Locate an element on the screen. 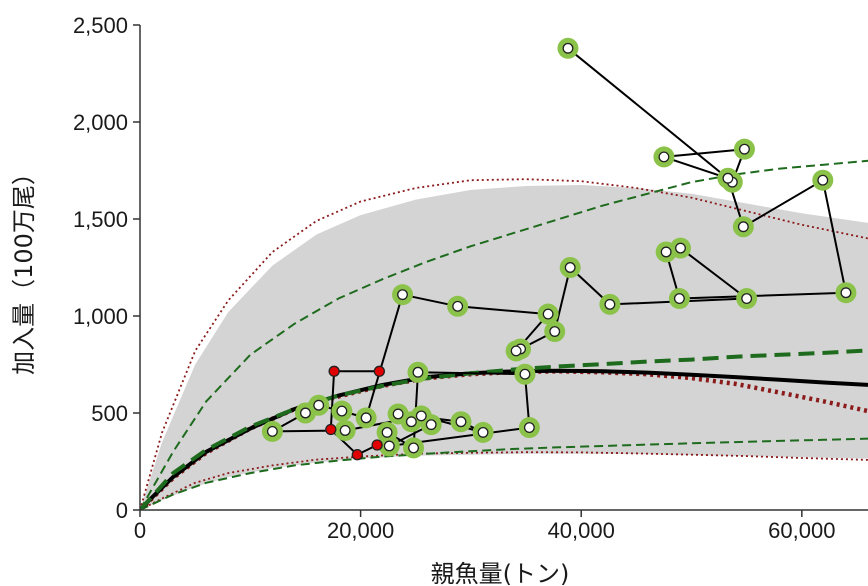  y-tick-label: 1,500 is located at coordinates (100, 219).